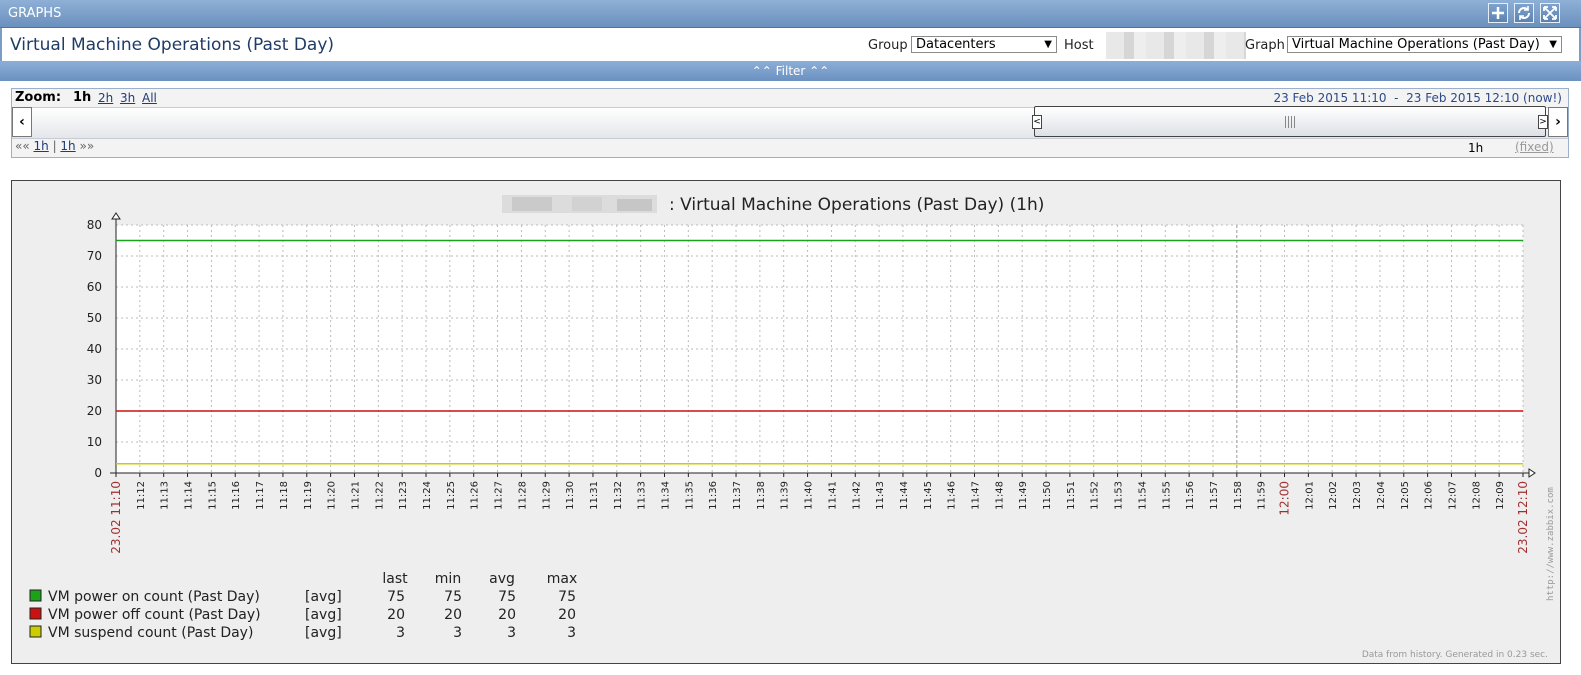 The image size is (1581, 675). What do you see at coordinates (22, 122) in the screenshot?
I see `scroll-left-button: ‹` at bounding box center [22, 122].